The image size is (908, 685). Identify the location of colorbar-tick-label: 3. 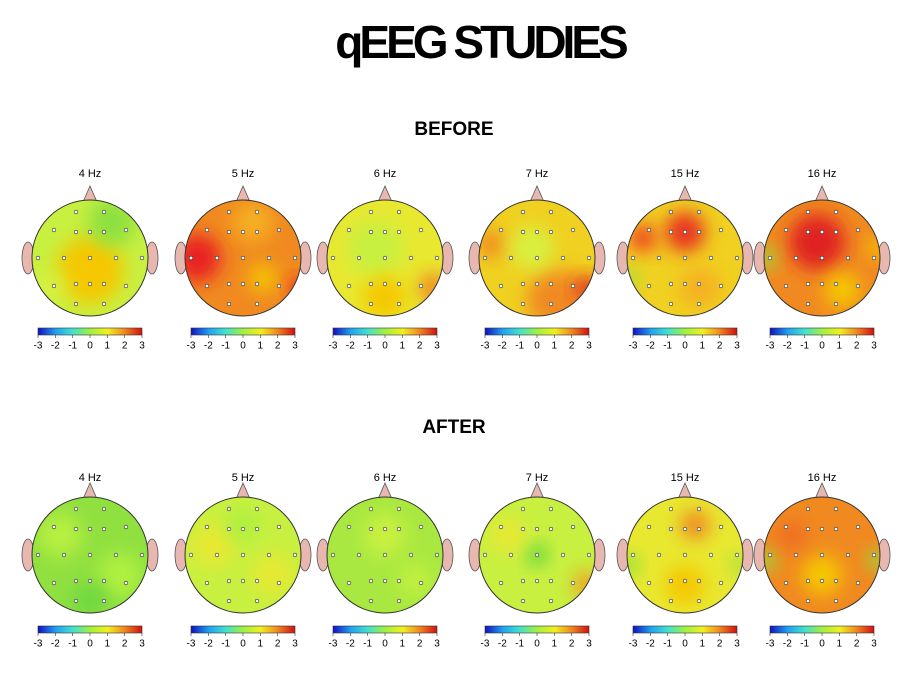
(737, 644).